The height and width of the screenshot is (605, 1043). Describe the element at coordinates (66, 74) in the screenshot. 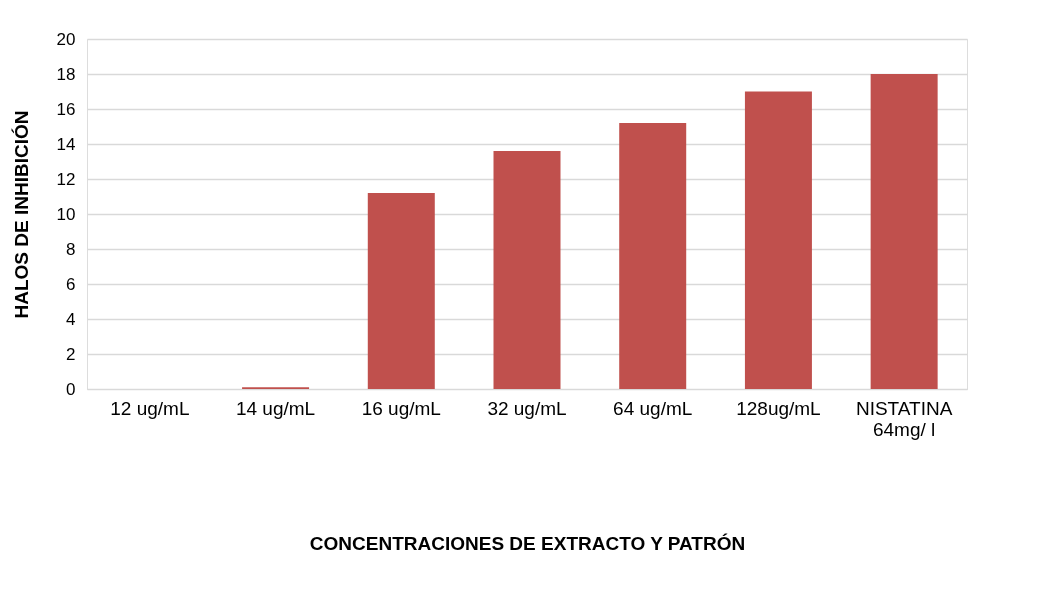

I see `y-tick-label: 18` at that location.